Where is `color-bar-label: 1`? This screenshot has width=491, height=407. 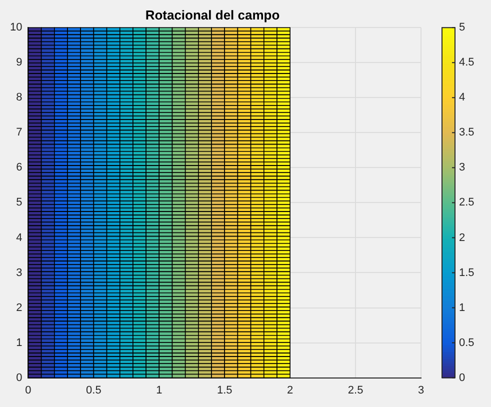
color-bar-label: 1 is located at coordinates (462, 308).